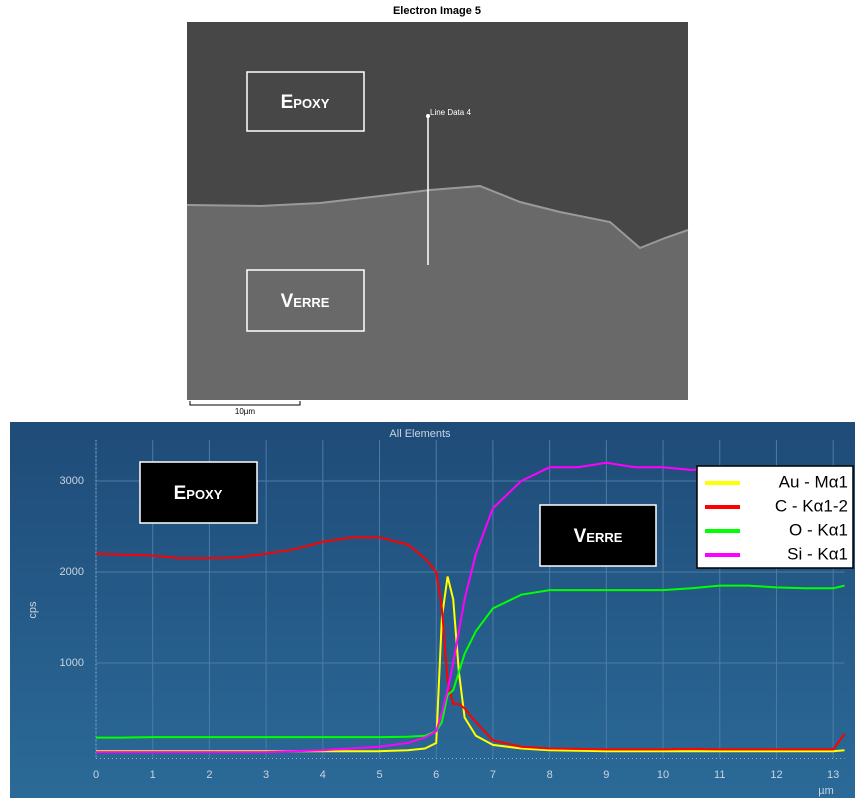 Image resolution: width=855 pixels, height=803 pixels. What do you see at coordinates (437, 217) in the screenshot?
I see `interface` at bounding box center [437, 217].